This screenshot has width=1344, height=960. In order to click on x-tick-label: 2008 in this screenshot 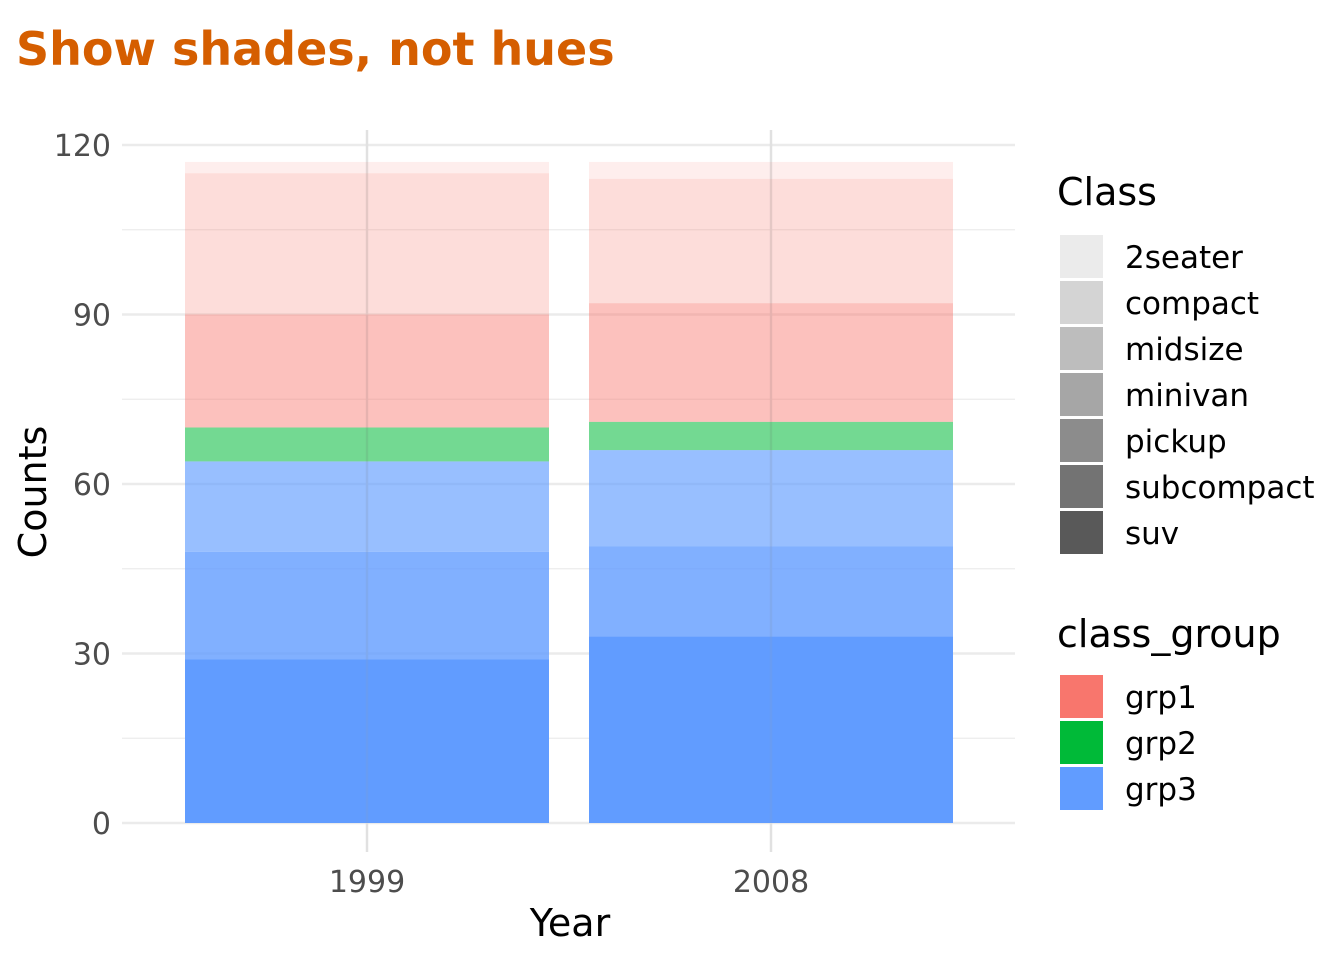, I will do `click(771, 882)`.